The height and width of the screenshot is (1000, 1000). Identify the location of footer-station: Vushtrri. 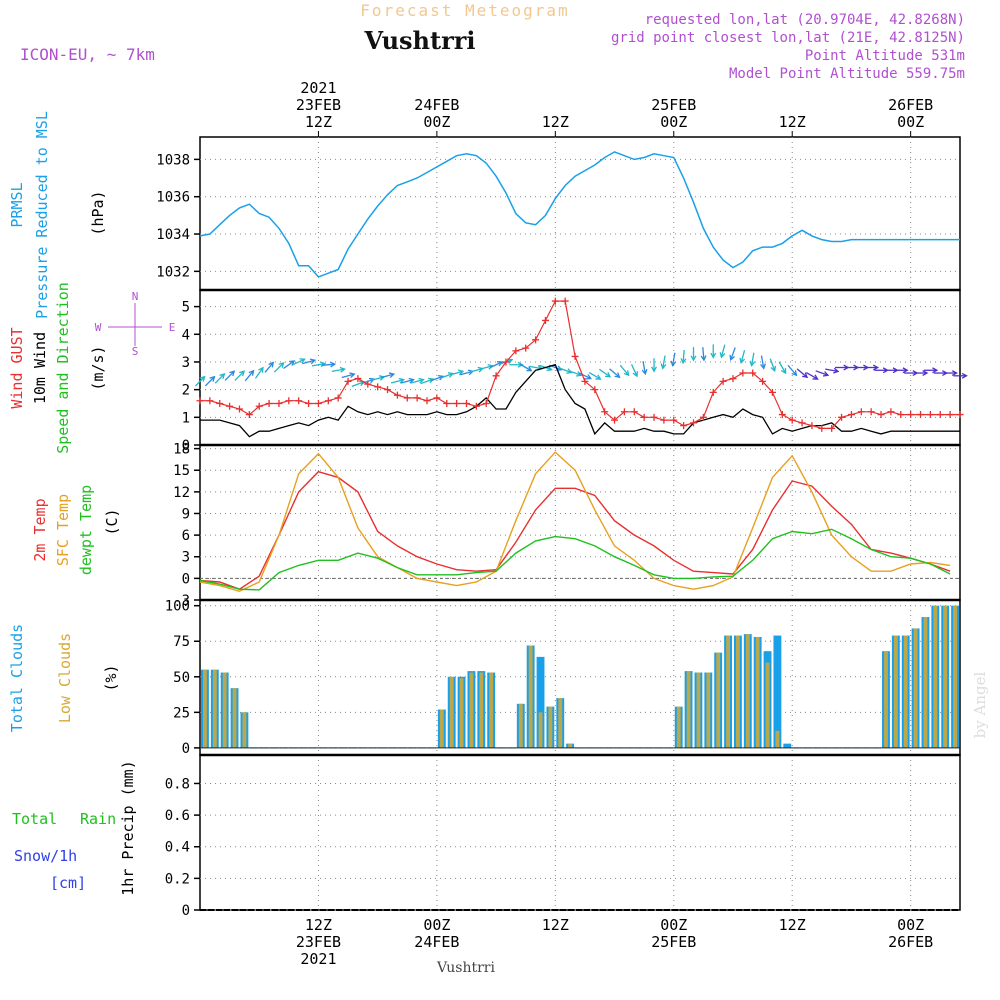
(465, 968).